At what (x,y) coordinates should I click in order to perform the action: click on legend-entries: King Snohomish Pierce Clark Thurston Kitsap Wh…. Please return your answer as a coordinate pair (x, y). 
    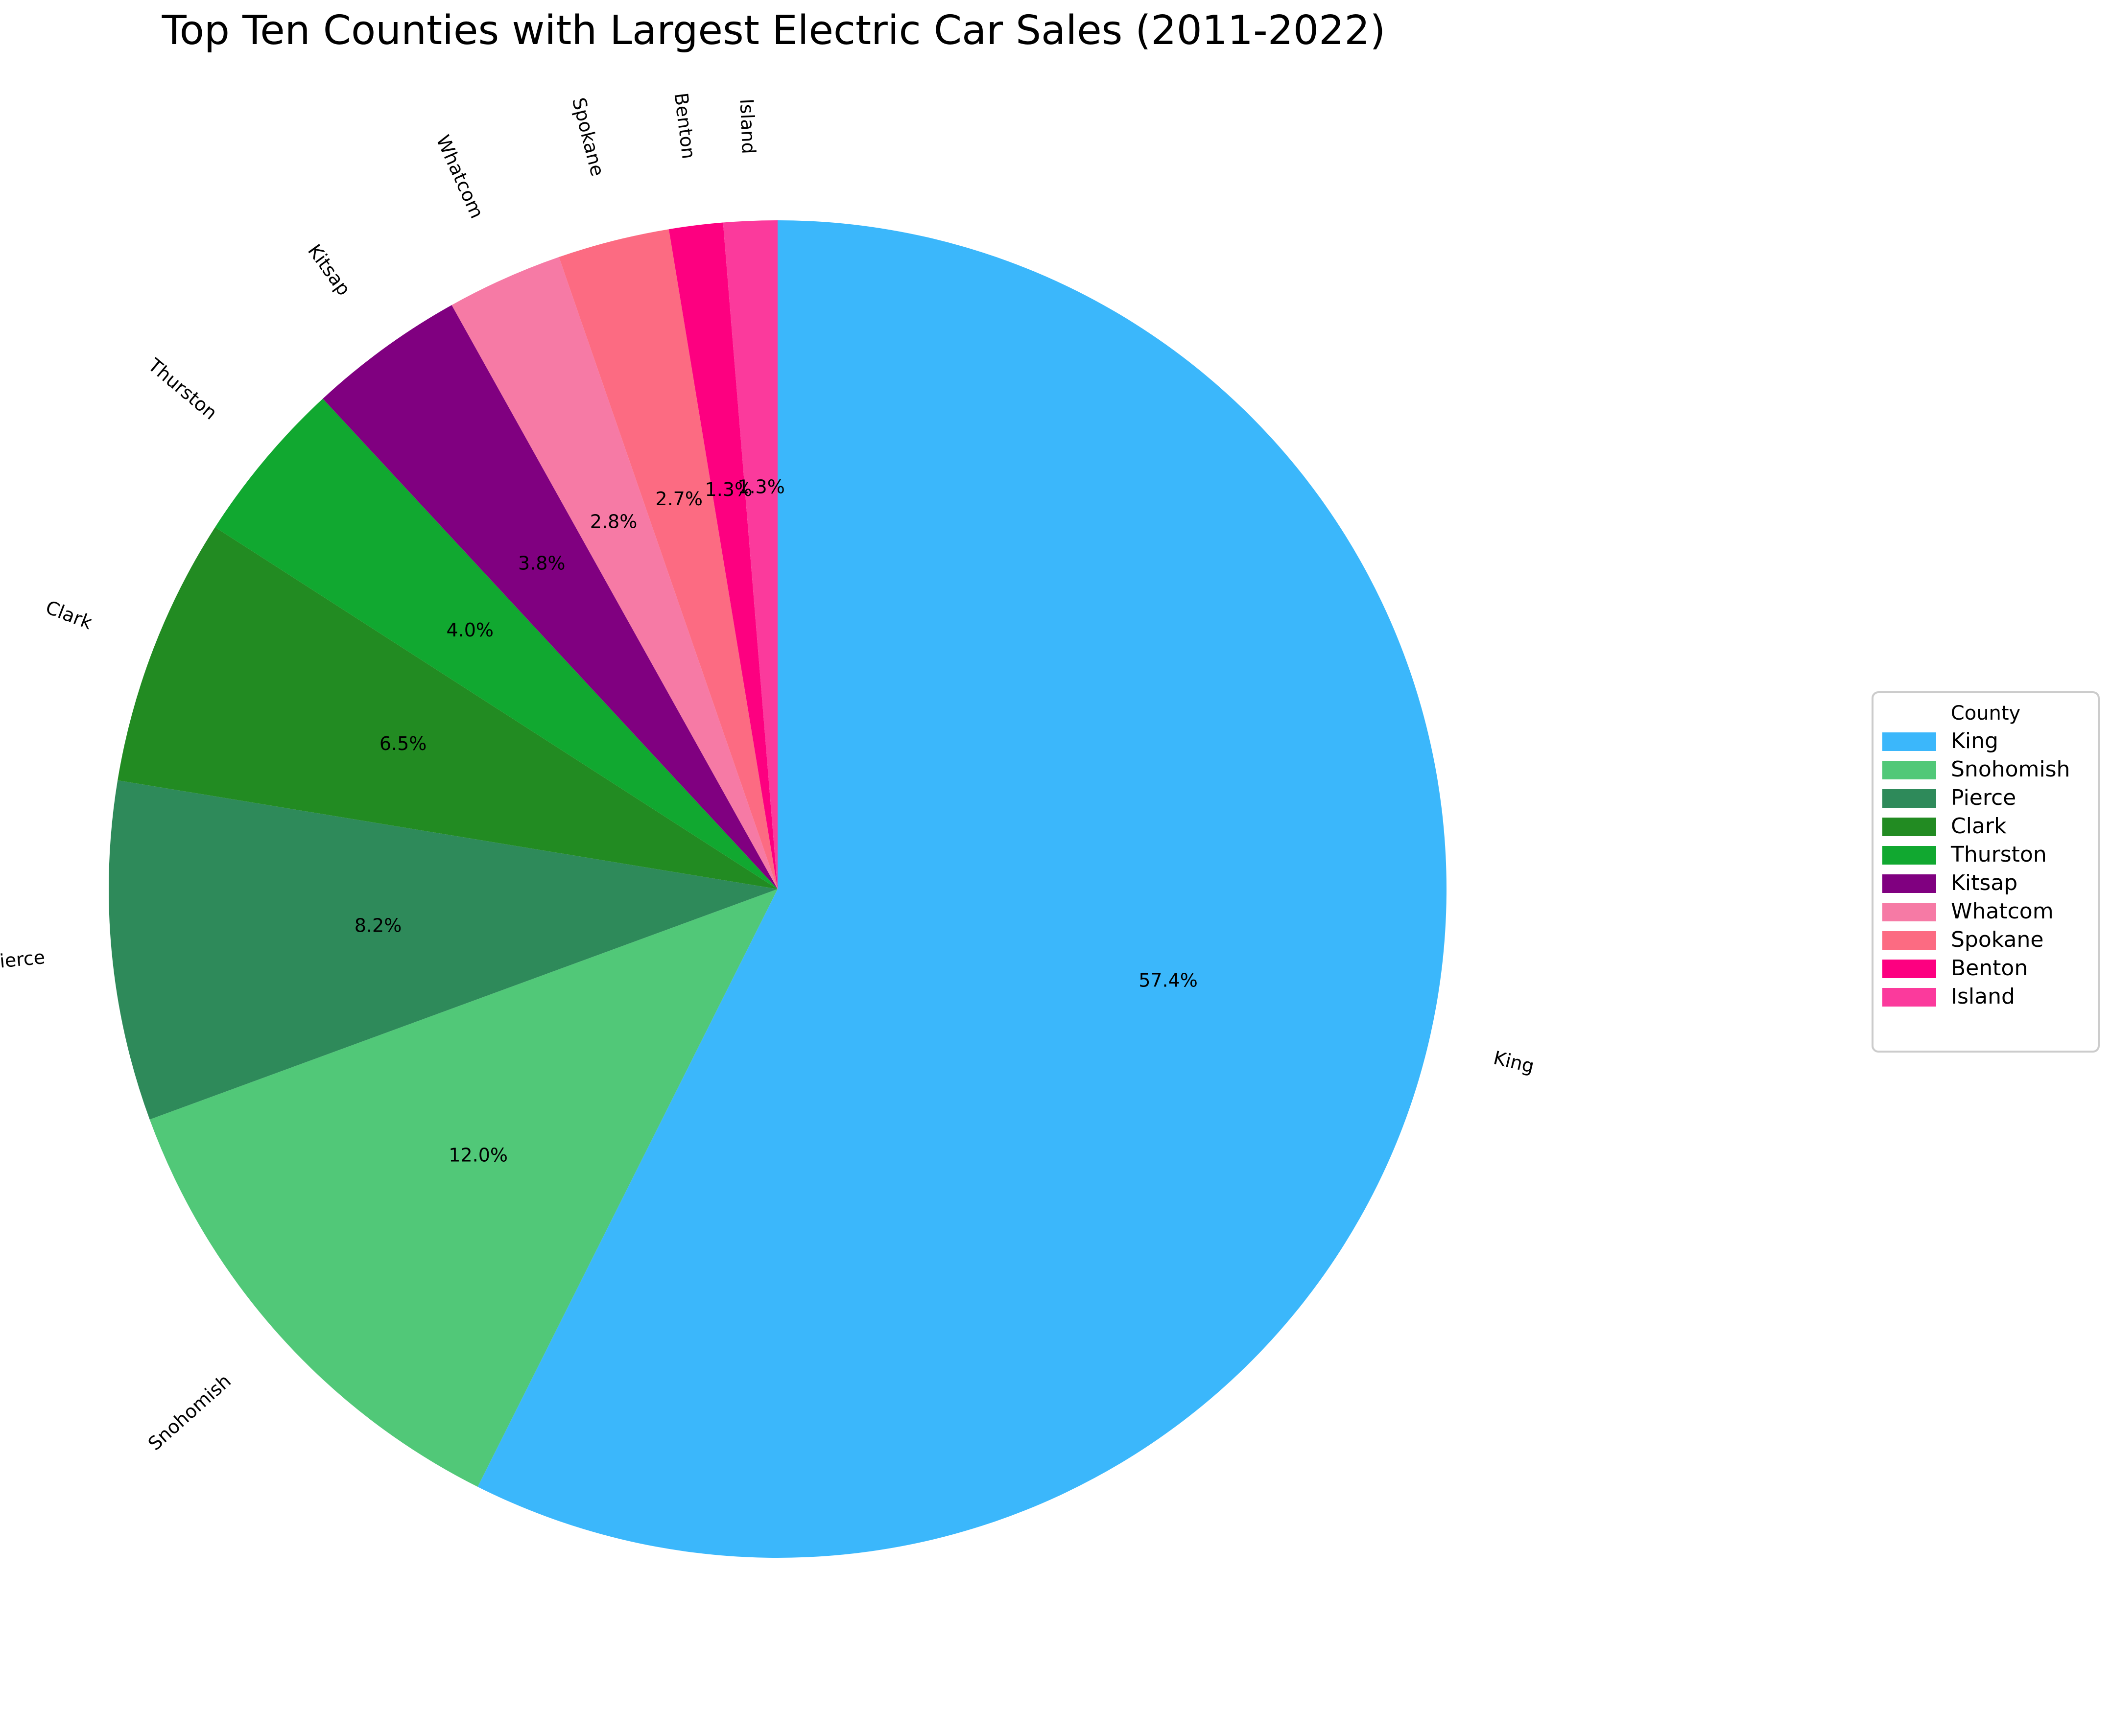
    Looking at the image, I should click on (1976, 869).